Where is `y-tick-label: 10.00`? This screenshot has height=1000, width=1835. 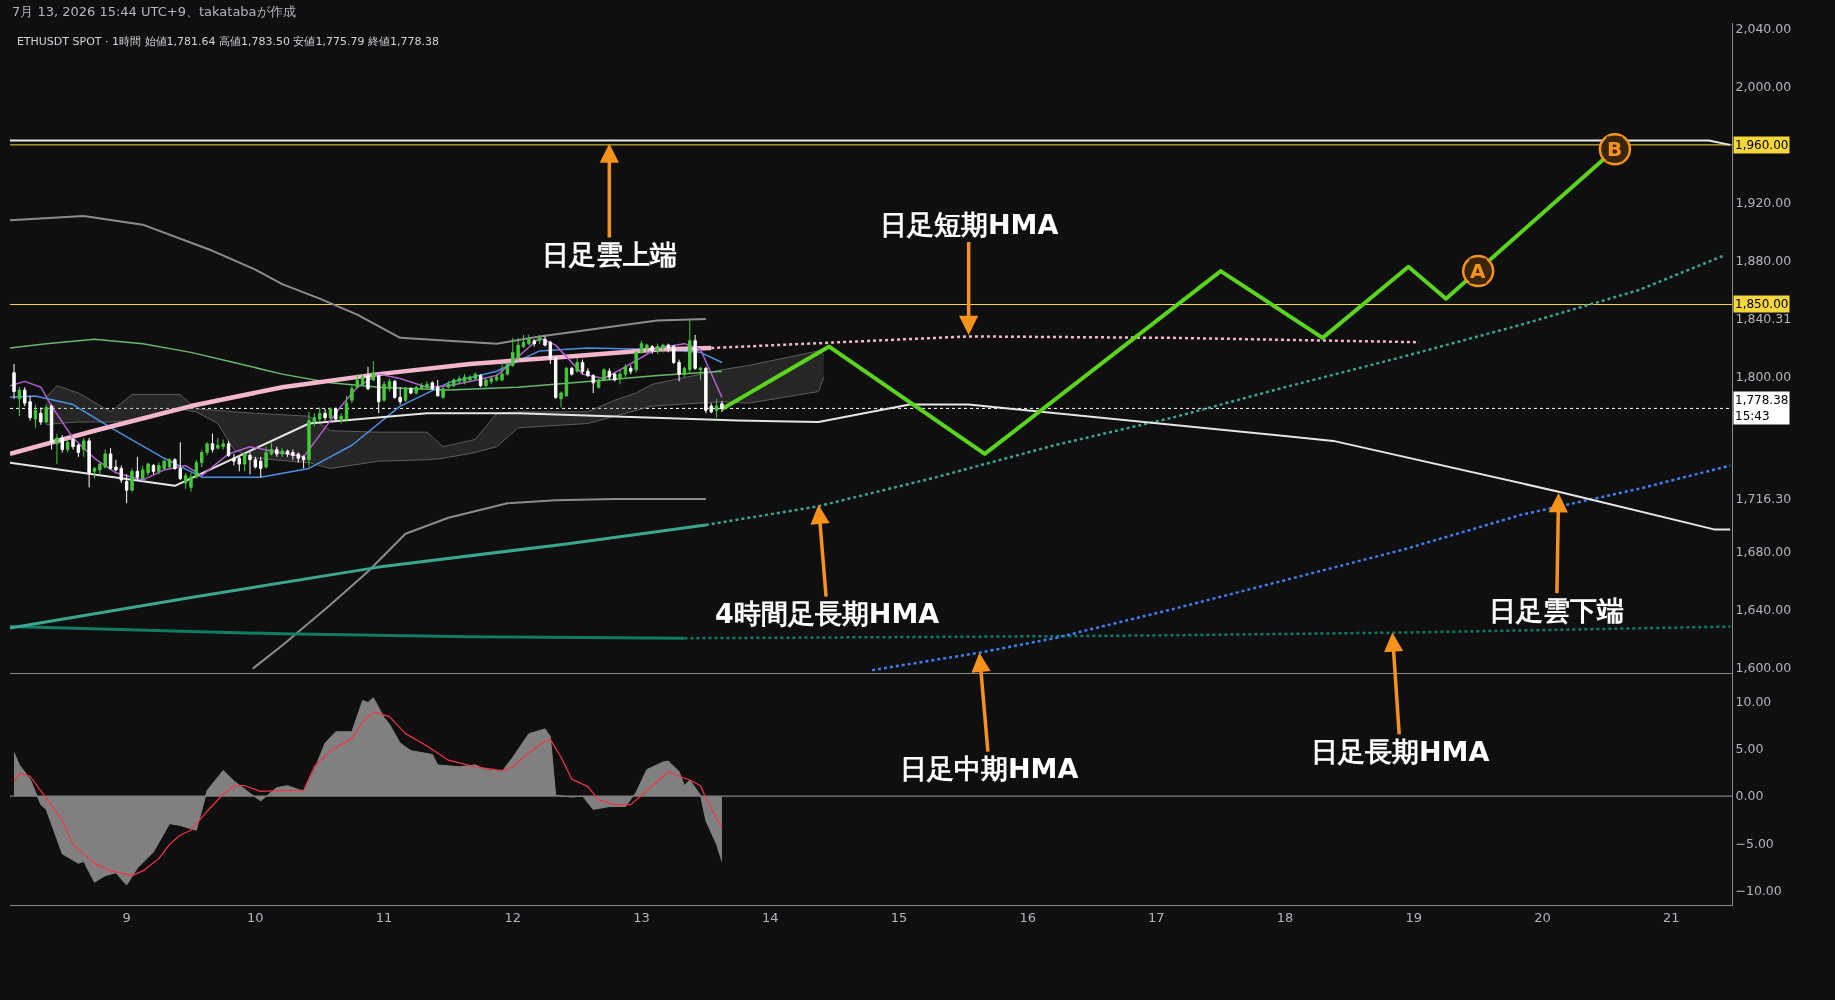 y-tick-label: 10.00 is located at coordinates (1753, 701).